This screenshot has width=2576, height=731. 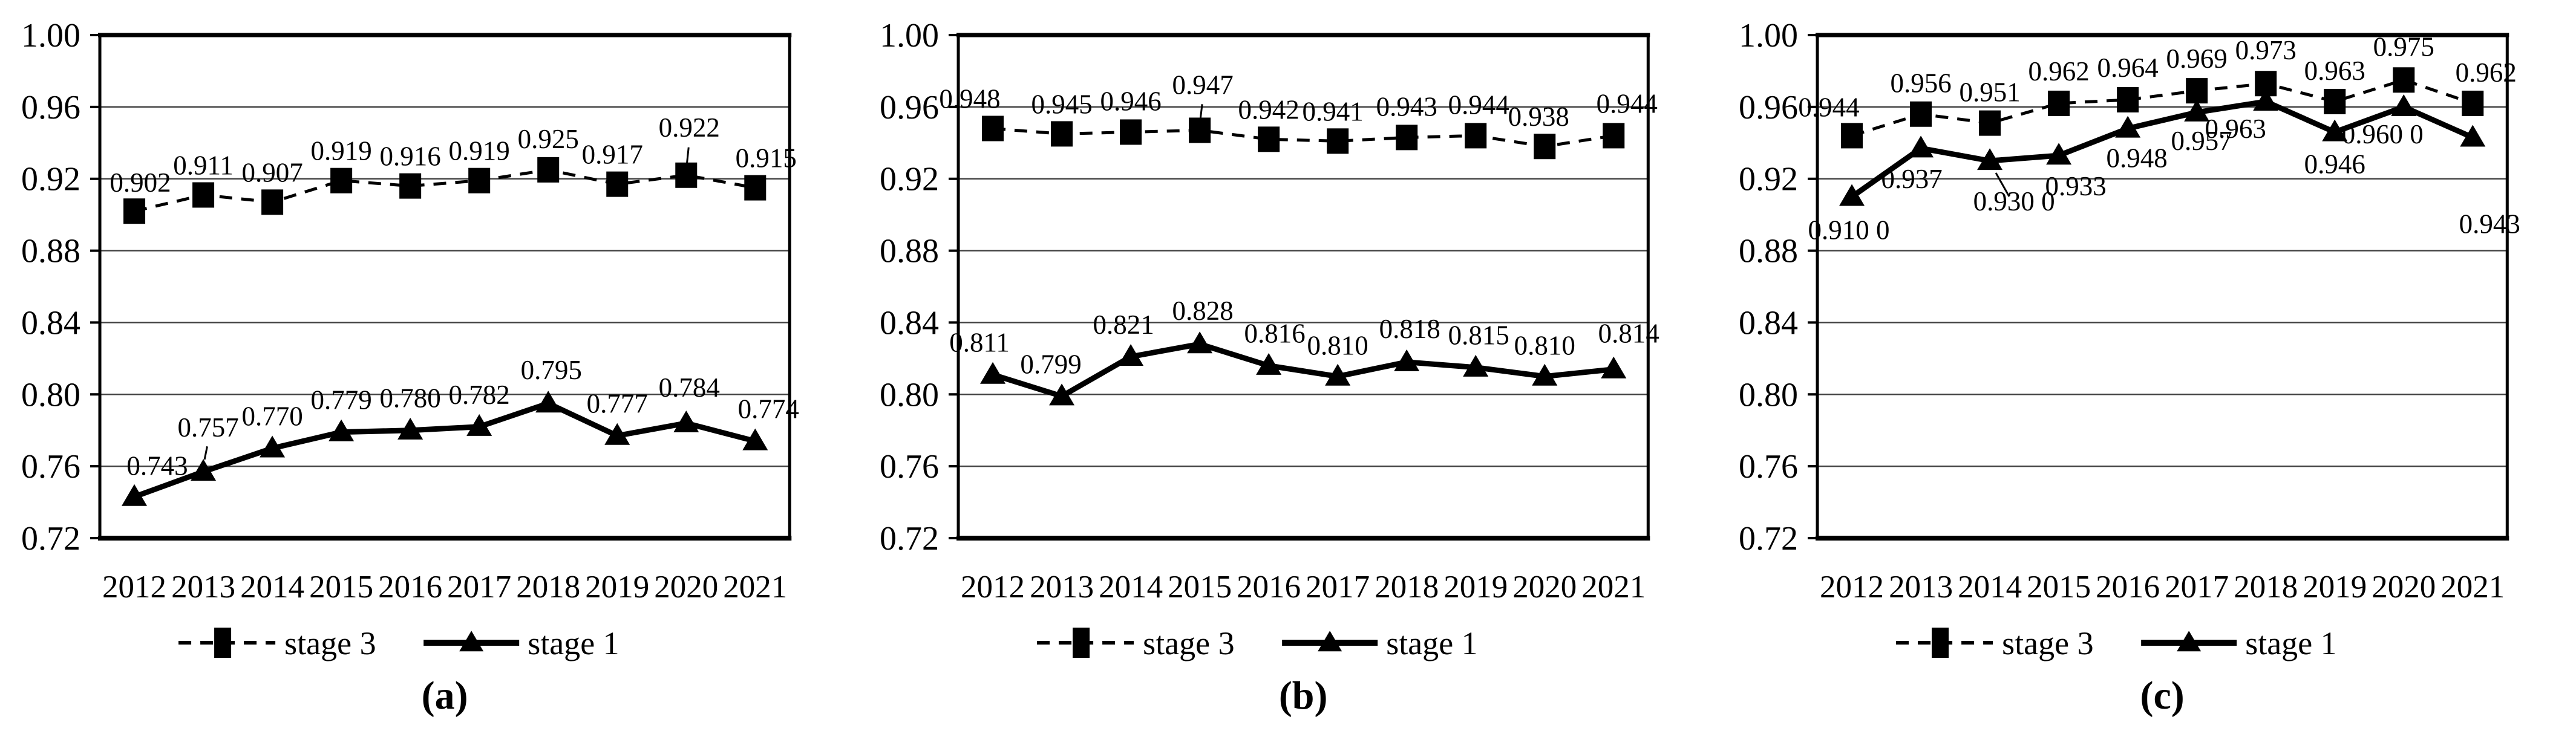 What do you see at coordinates (207, 427) in the screenshot?
I see `data-label: 0.757` at bounding box center [207, 427].